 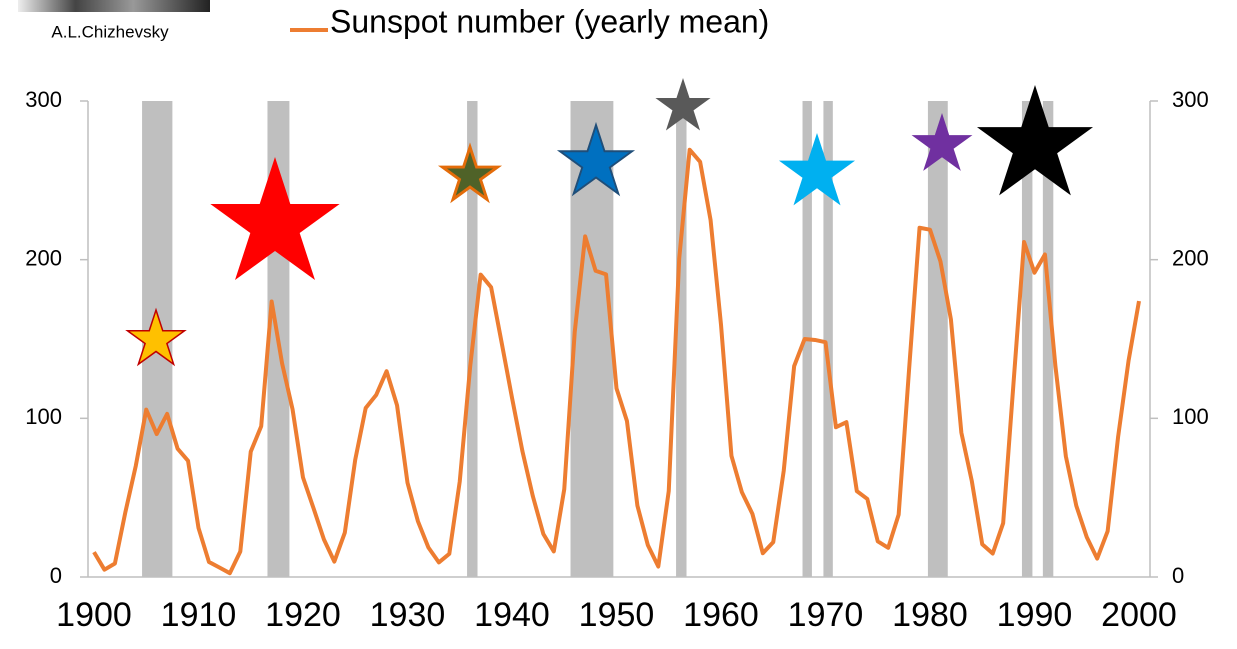 What do you see at coordinates (43, 99) in the screenshot?
I see `y-tick-label: 300` at bounding box center [43, 99].